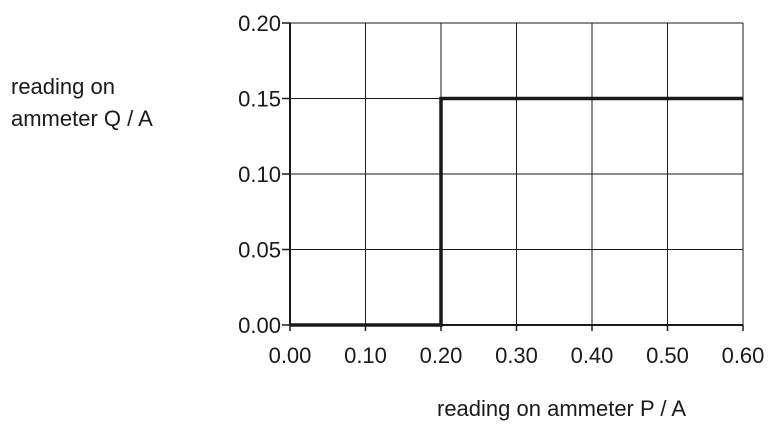 This screenshot has width=774, height=427. I want to click on x-tick-label: 0.60, so click(743, 355).